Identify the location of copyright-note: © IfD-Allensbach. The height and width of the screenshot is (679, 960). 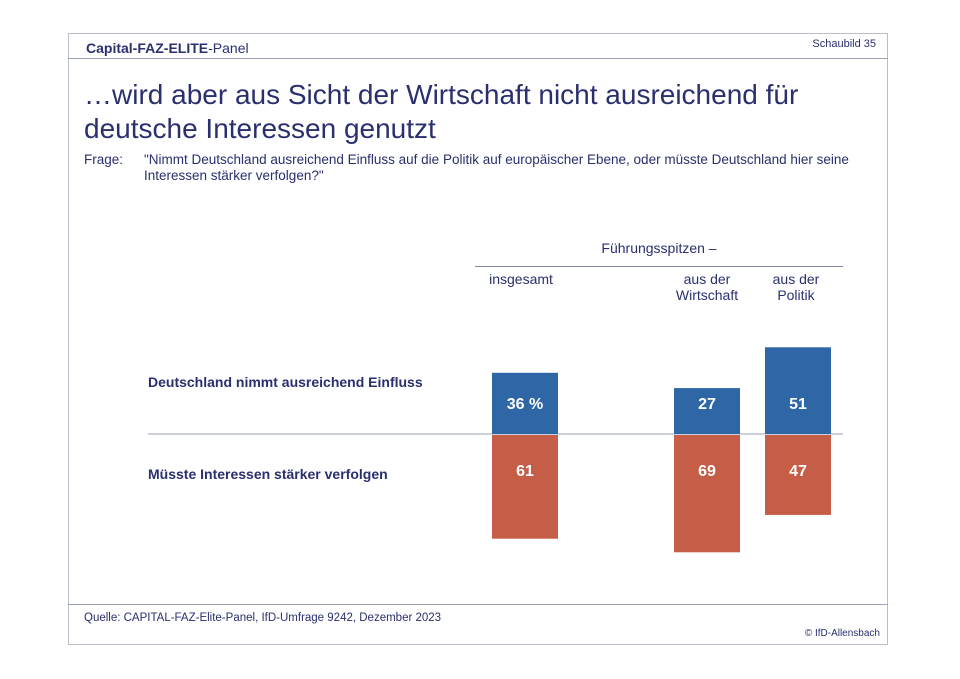
(842, 633).